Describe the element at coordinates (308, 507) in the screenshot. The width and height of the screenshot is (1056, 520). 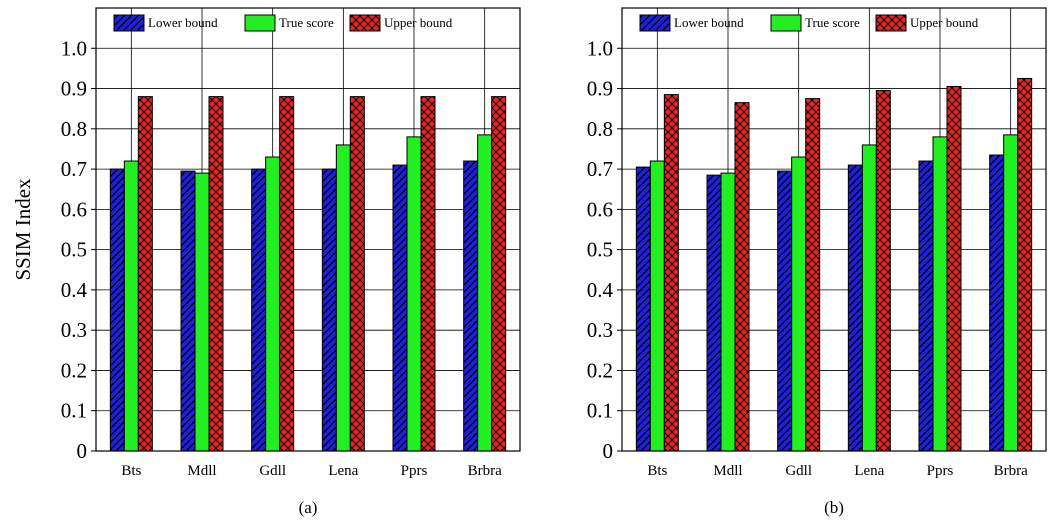
I see `panel-label: (a)` at that location.